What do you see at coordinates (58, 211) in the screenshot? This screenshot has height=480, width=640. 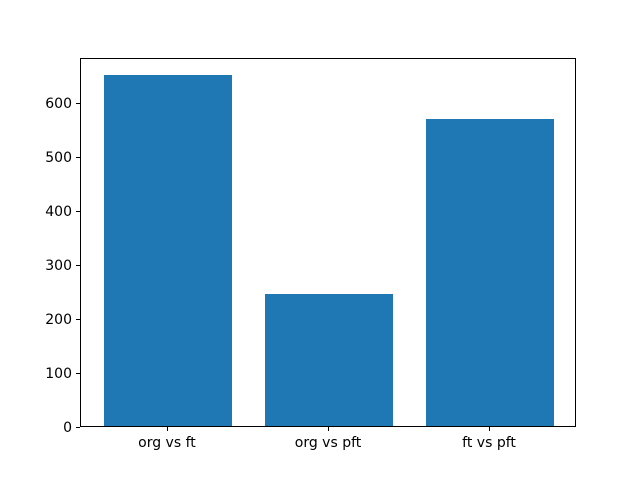 I see `y-tick-label: 400` at bounding box center [58, 211].